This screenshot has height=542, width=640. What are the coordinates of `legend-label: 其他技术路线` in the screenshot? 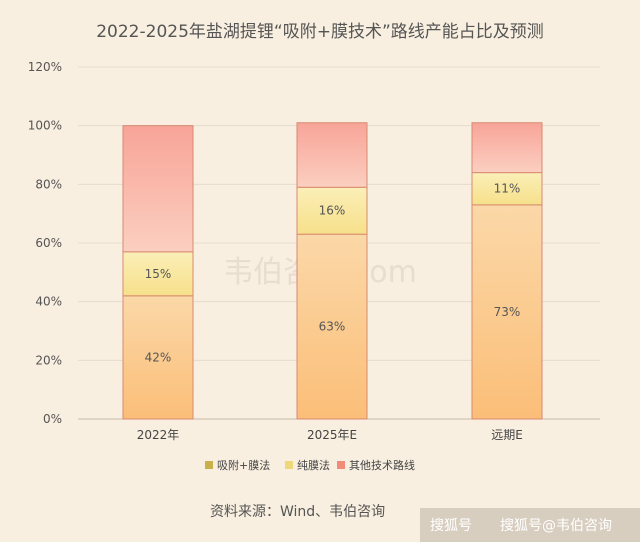 It's located at (382, 465).